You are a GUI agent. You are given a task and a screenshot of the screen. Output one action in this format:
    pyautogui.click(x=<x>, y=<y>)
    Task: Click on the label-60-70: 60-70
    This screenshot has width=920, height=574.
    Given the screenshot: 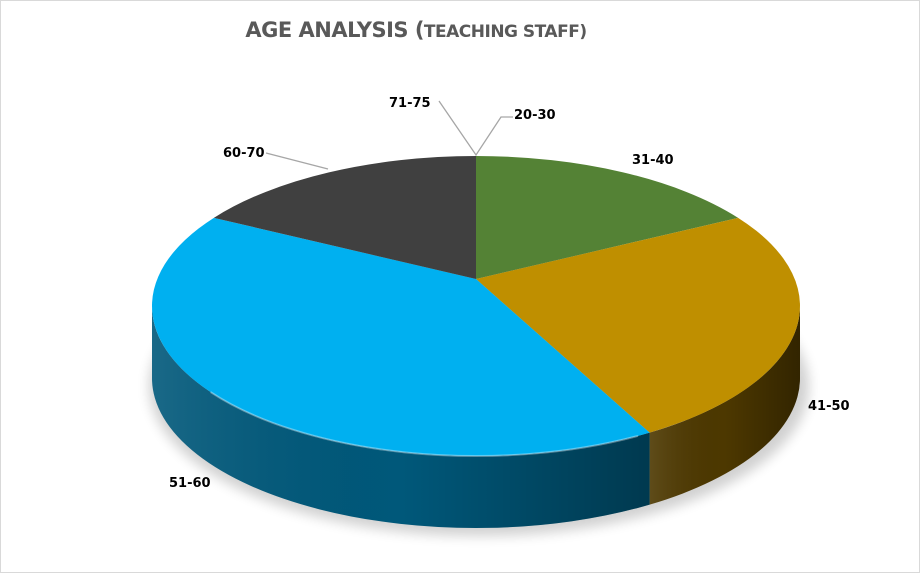 What is the action you would take?
    pyautogui.click(x=244, y=153)
    